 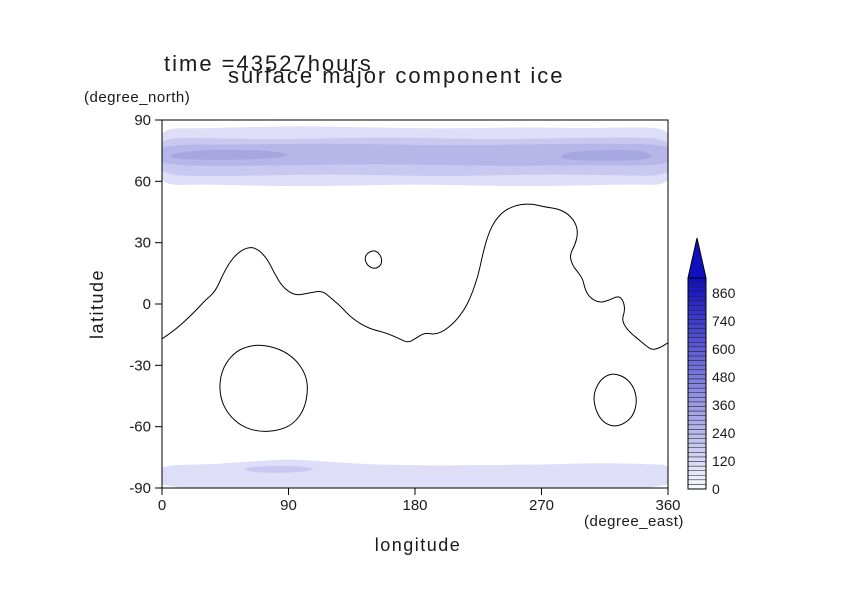 I want to click on colorbar-label: 0, so click(x=716, y=489).